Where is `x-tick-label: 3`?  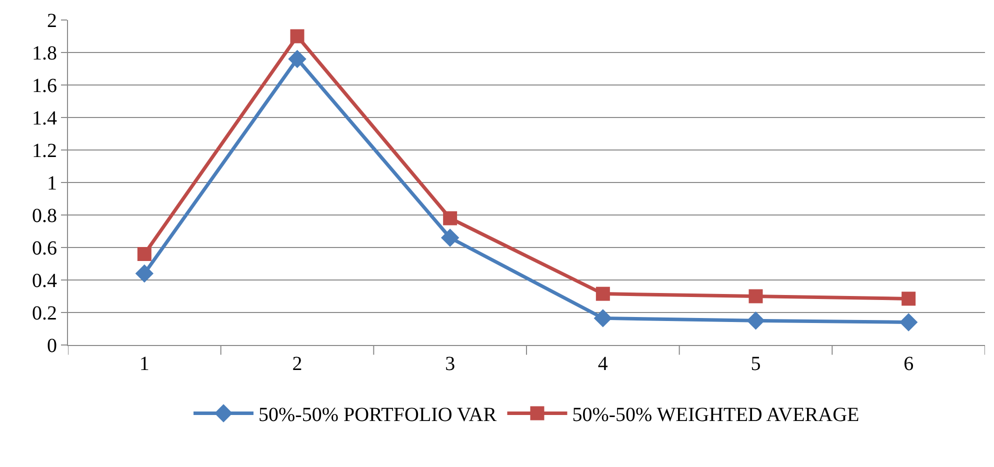
x-tick-label: 3 is located at coordinates (450, 364).